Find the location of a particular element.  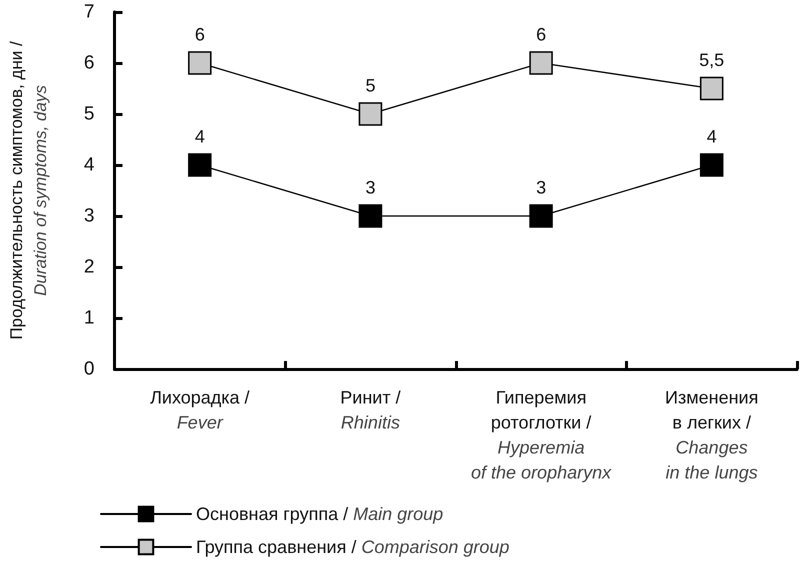

y-tick-label: 6 is located at coordinates (89, 63).